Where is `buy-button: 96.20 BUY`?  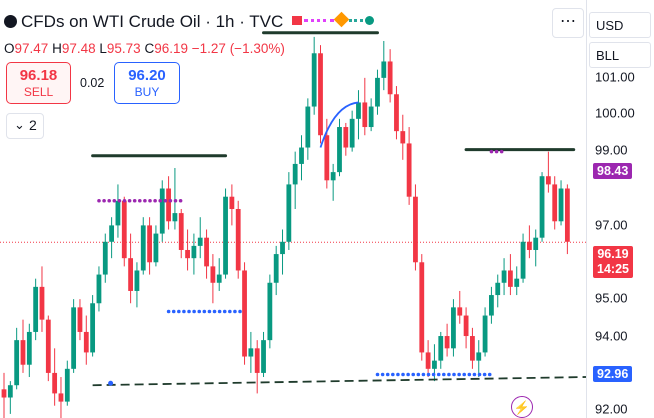
buy-button: 96.20 BUY is located at coordinates (147, 83).